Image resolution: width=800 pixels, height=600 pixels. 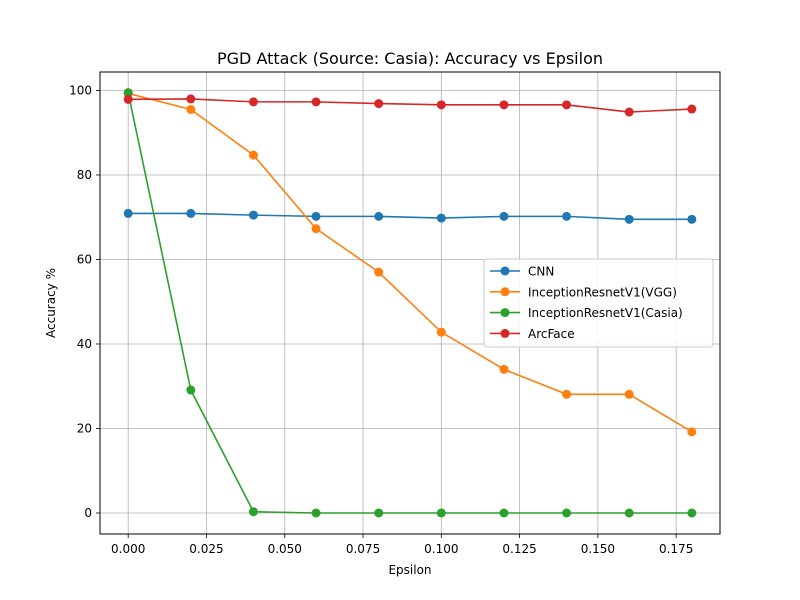 I want to click on x-axis-label: Epsilon, so click(x=409, y=570).